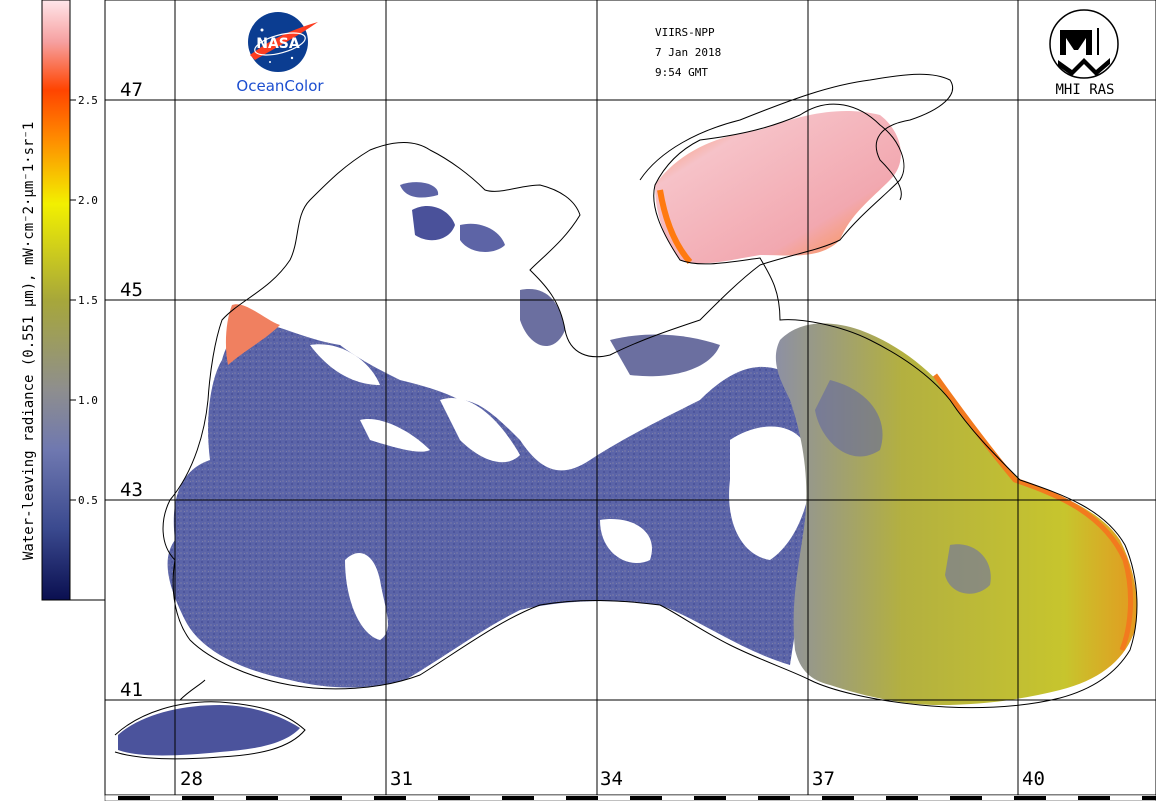 The width and height of the screenshot is (1156, 801). I want to click on mhi-caption: MHI RAS, so click(1084, 90).